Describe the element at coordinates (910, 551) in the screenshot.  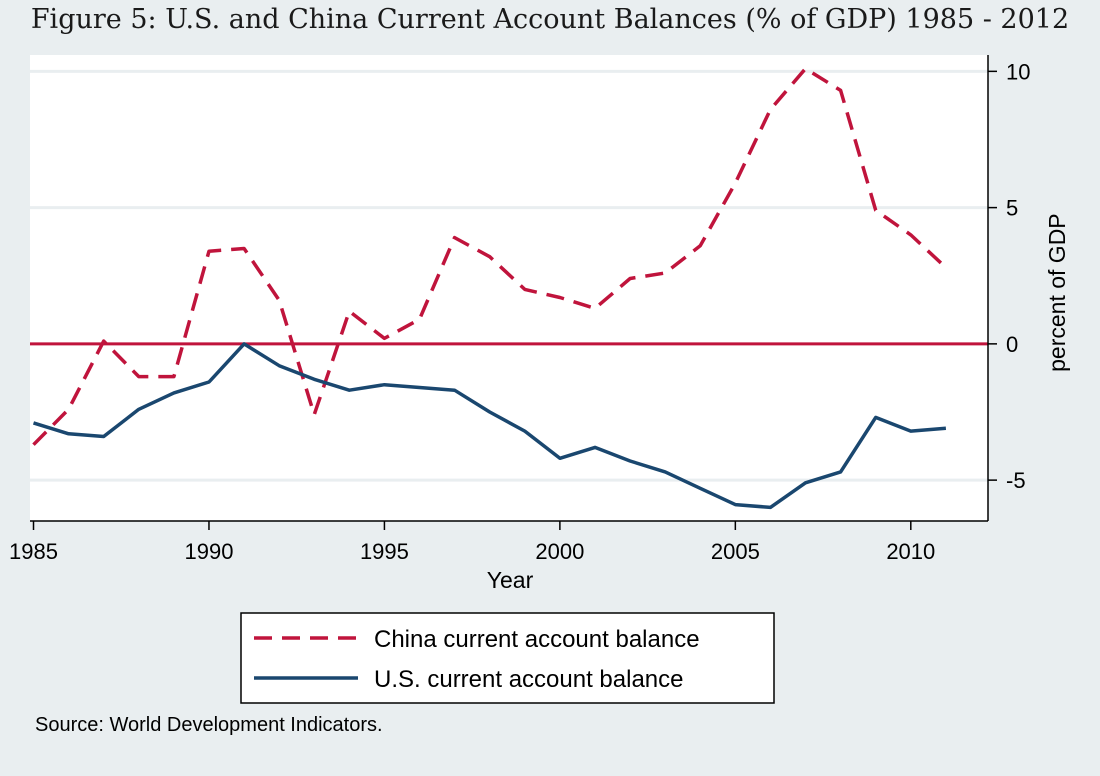
I see `x-tick-label: 2010` at that location.